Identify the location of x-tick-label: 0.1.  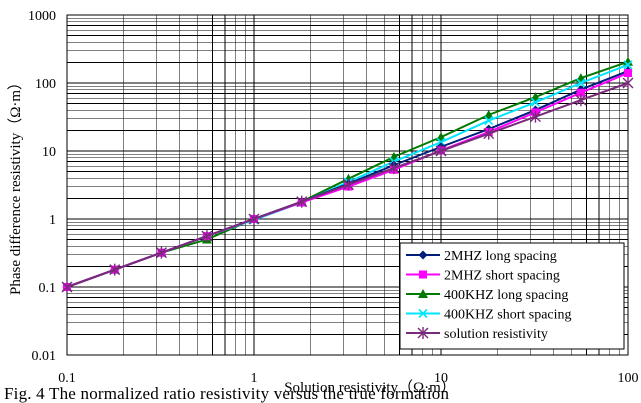
(67, 378).